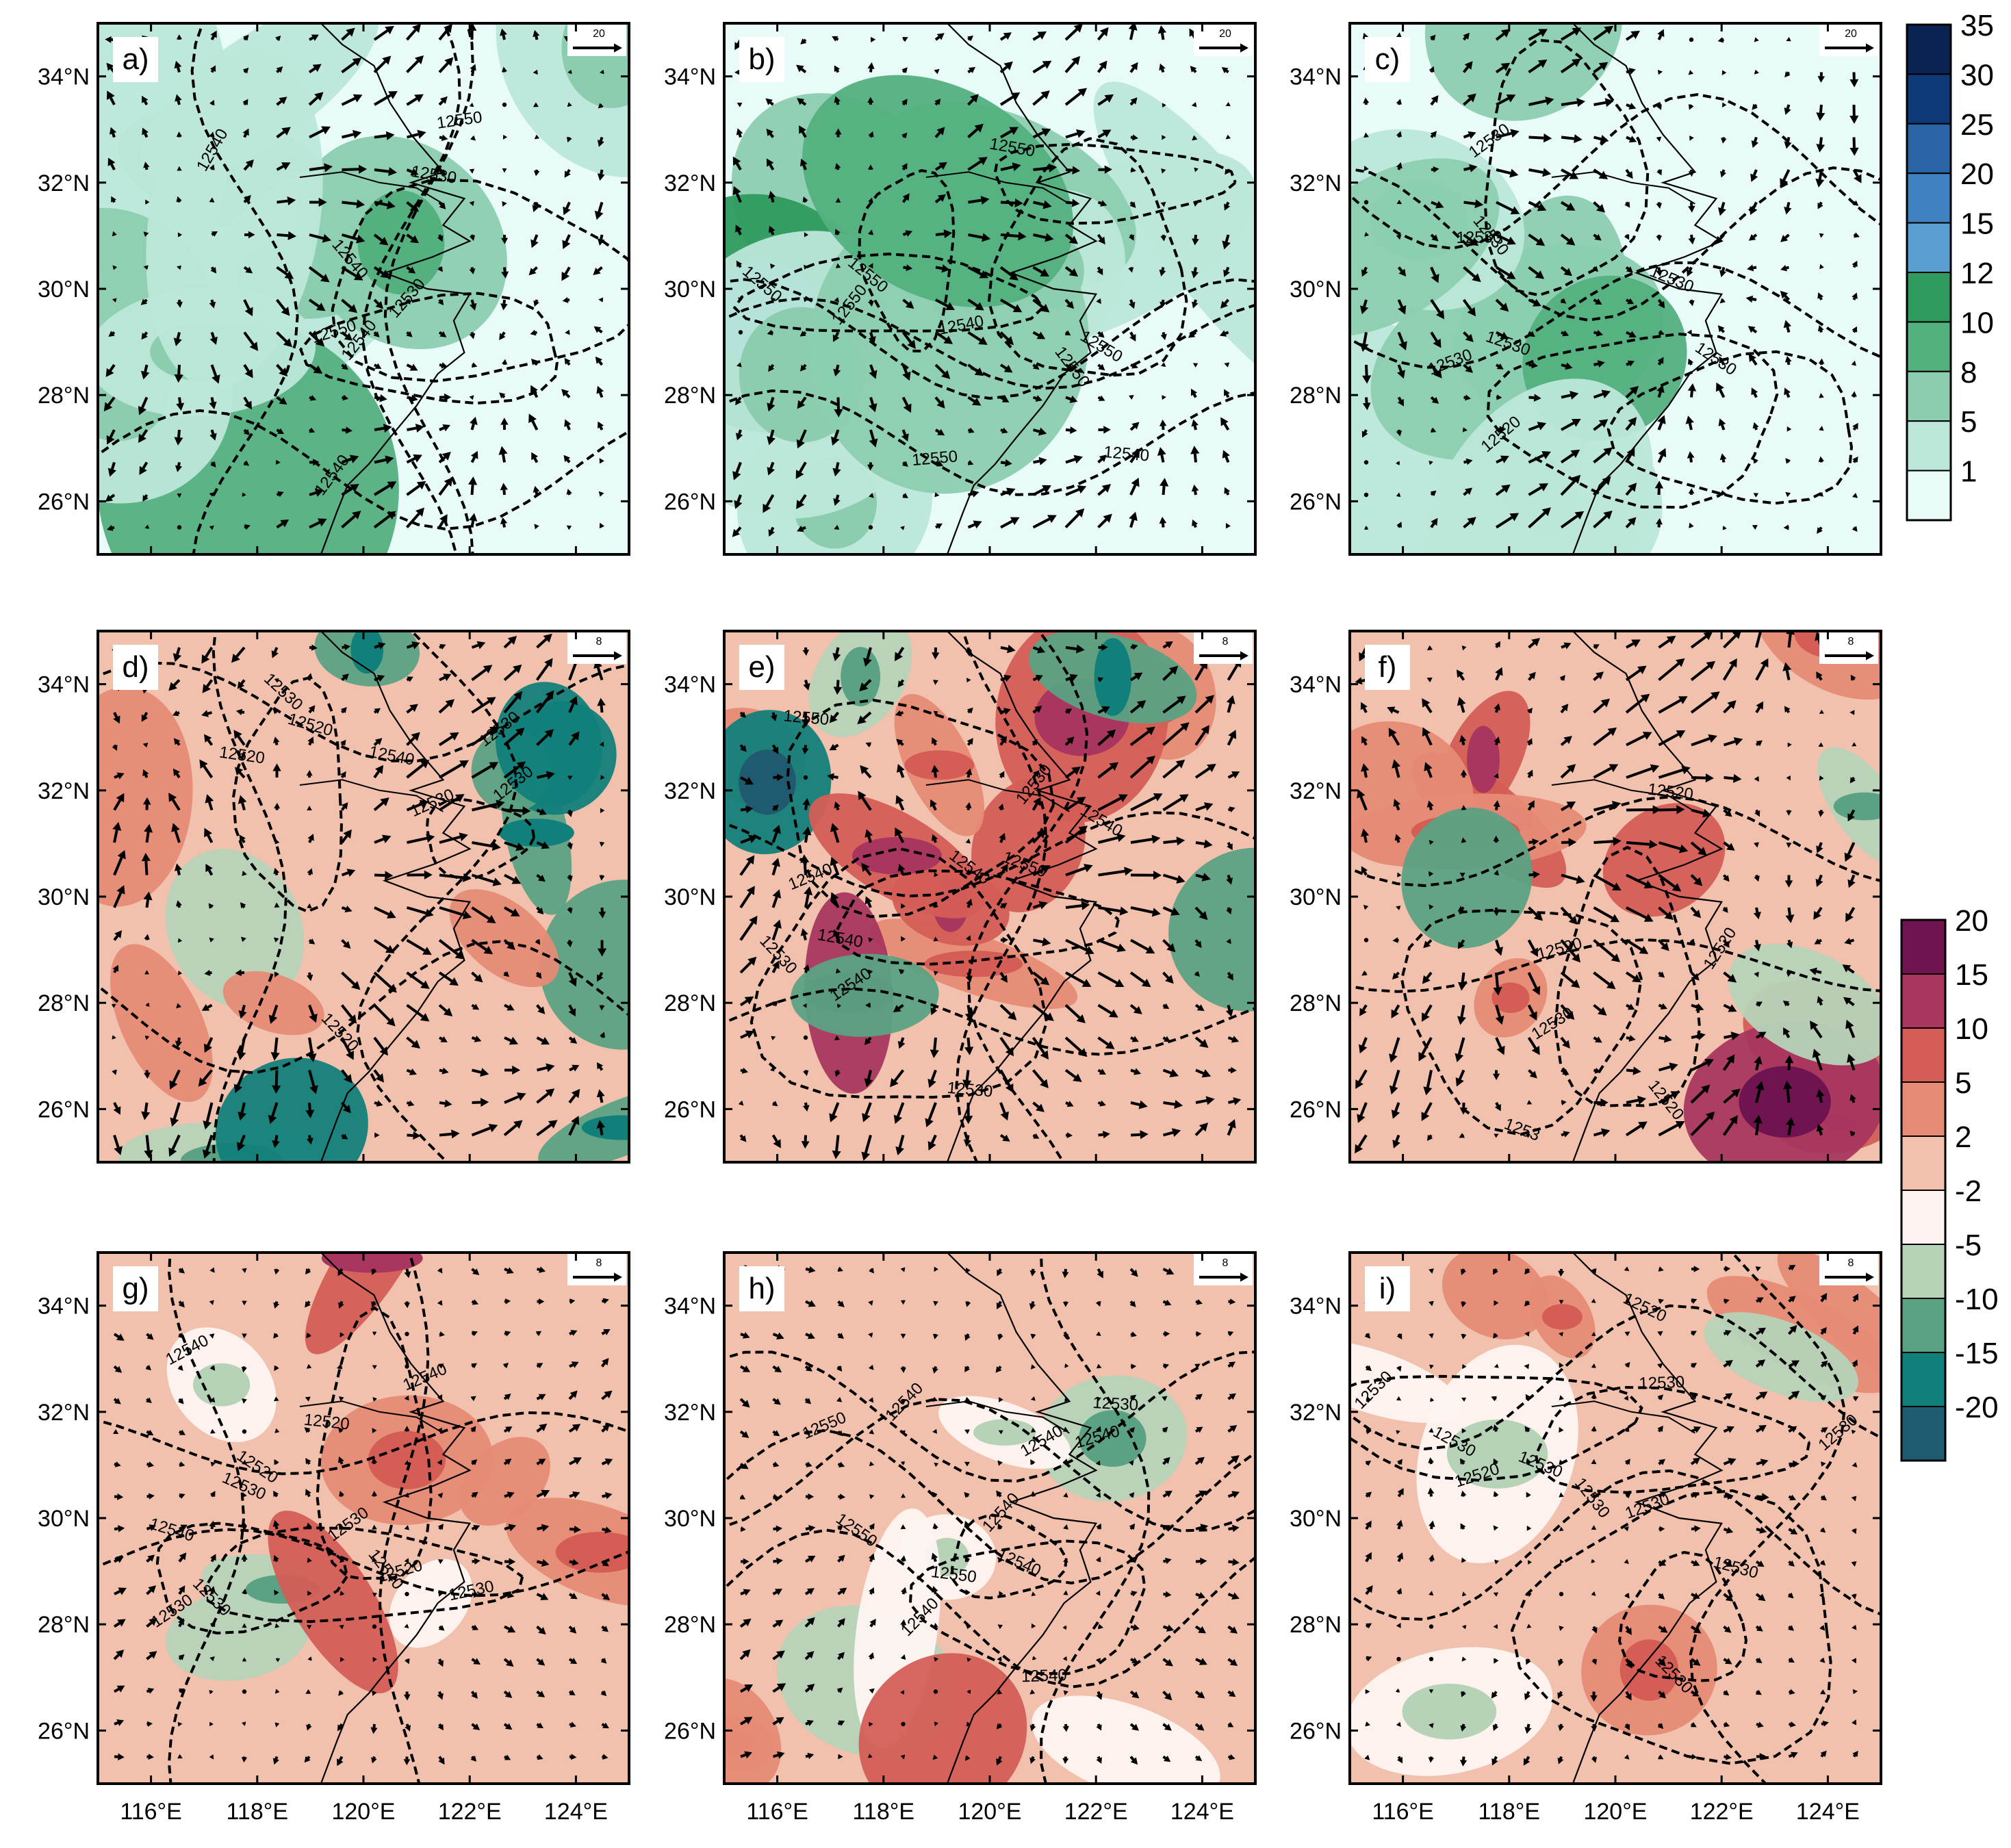 The height and width of the screenshot is (1848, 2011). Describe the element at coordinates (480, 280) in the screenshot. I see `geopotential-contour` at that location.